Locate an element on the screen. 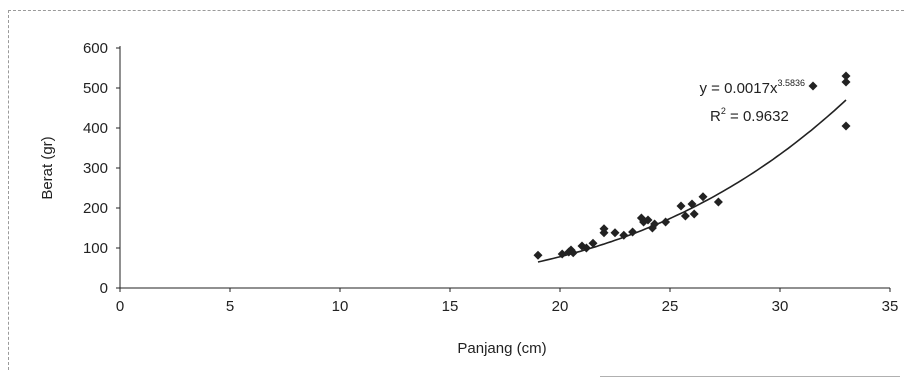  x-tick-label: 15 is located at coordinates (450, 306).